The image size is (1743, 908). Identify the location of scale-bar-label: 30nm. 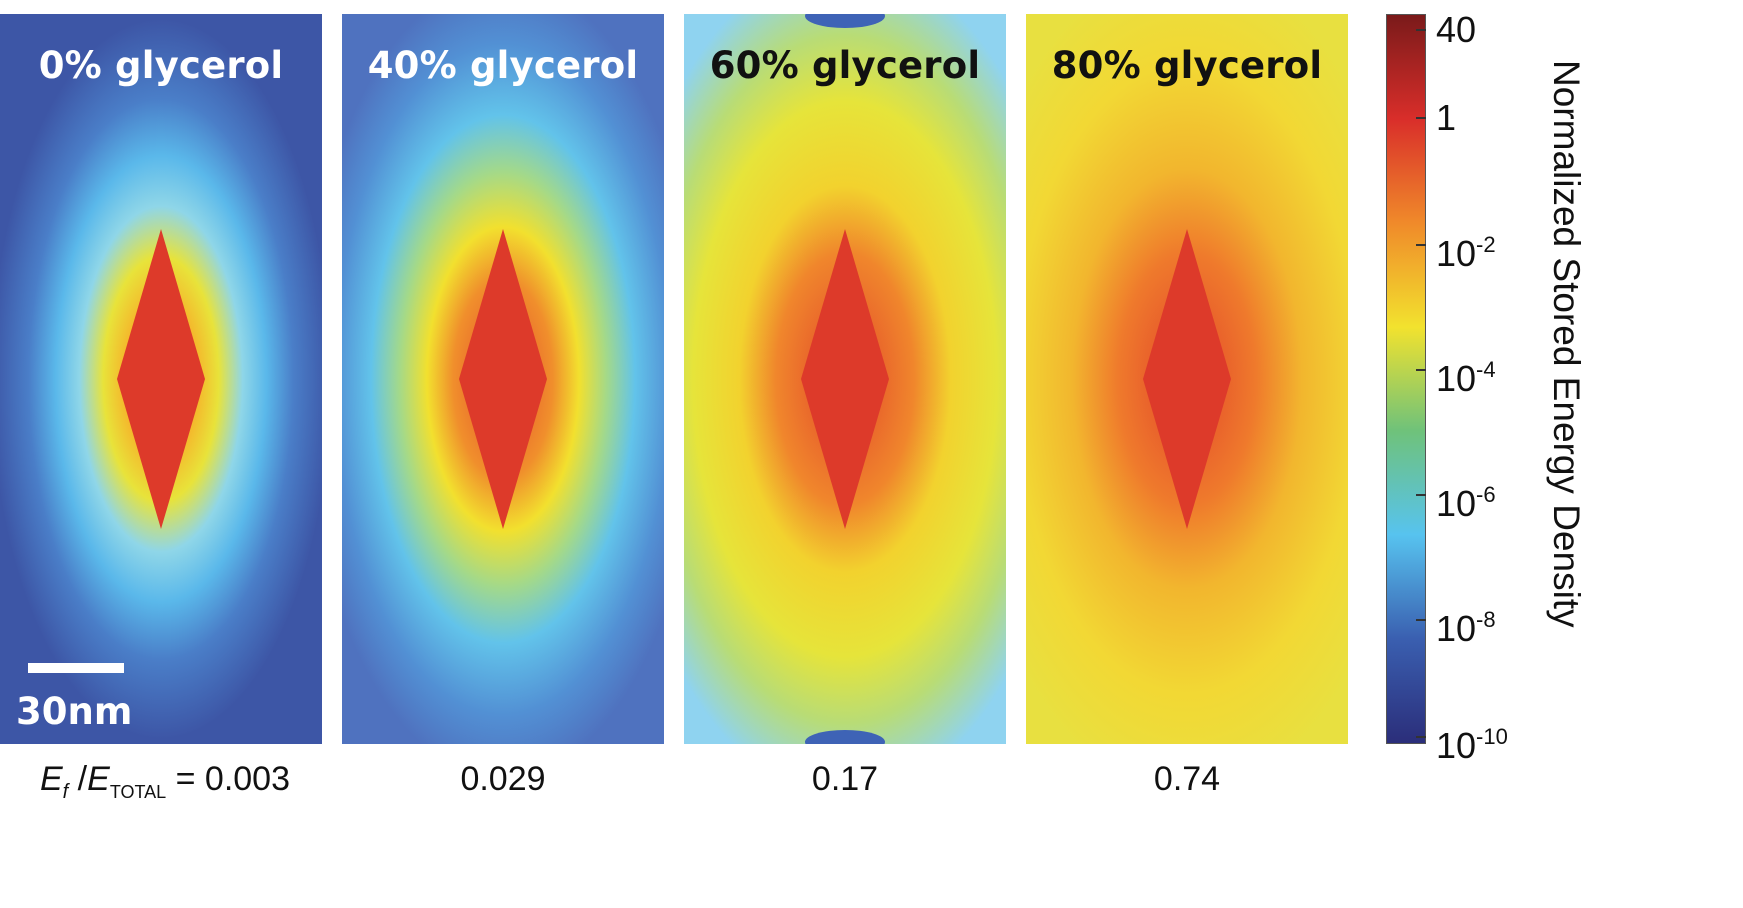
(74, 711).